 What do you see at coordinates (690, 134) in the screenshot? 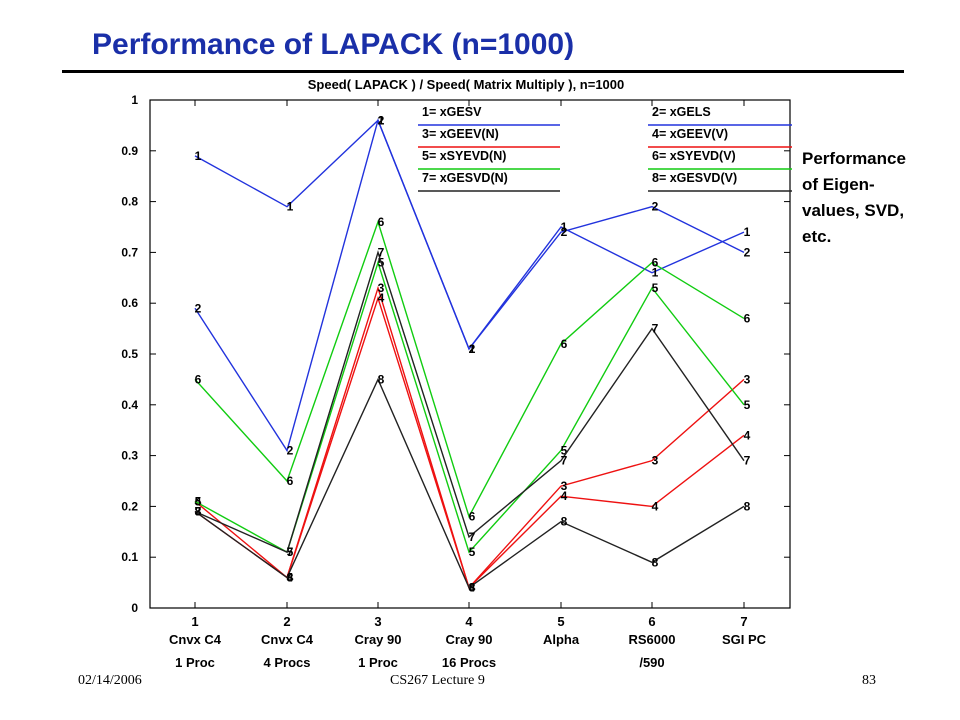
I see `legend-label-4: 4= xGEEV(V)` at bounding box center [690, 134].